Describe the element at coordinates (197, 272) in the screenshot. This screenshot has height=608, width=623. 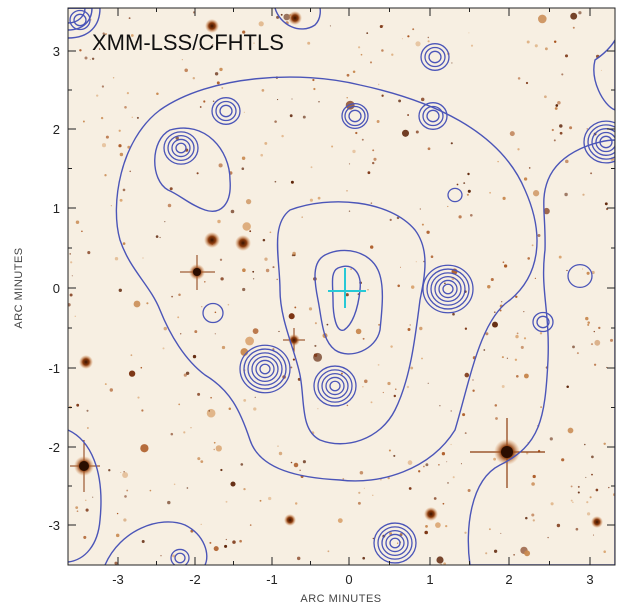
I see `bright-star` at that location.